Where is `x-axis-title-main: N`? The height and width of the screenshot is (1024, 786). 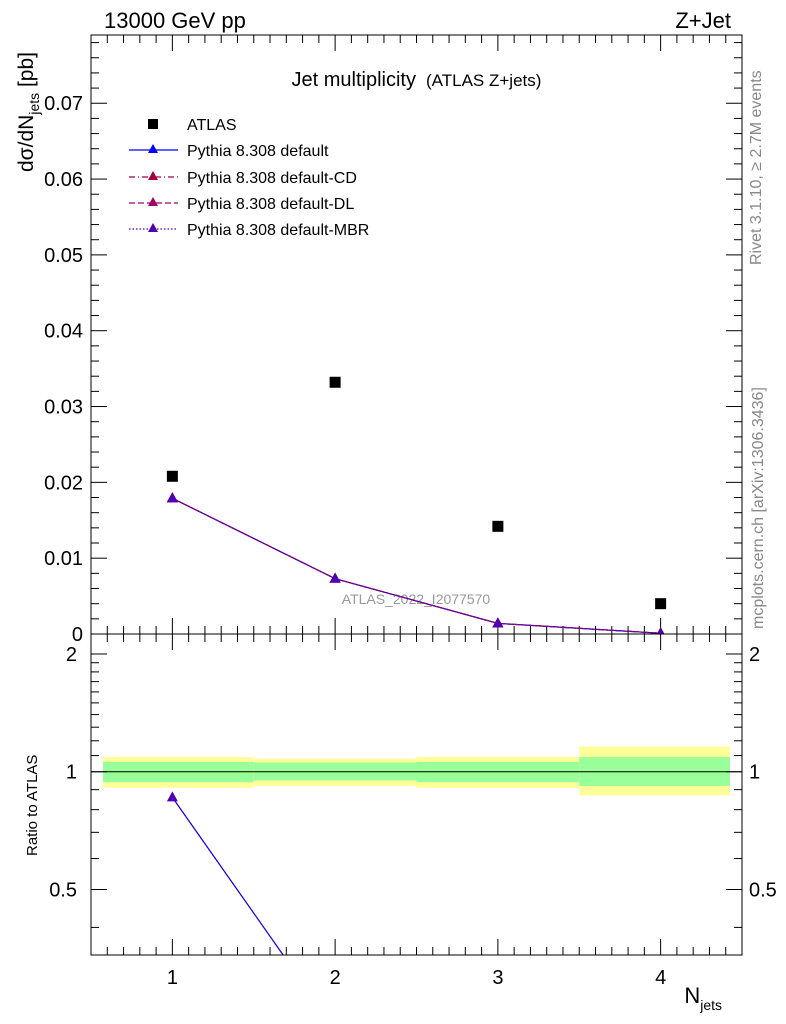 x-axis-title-main: N is located at coordinates (692, 995).